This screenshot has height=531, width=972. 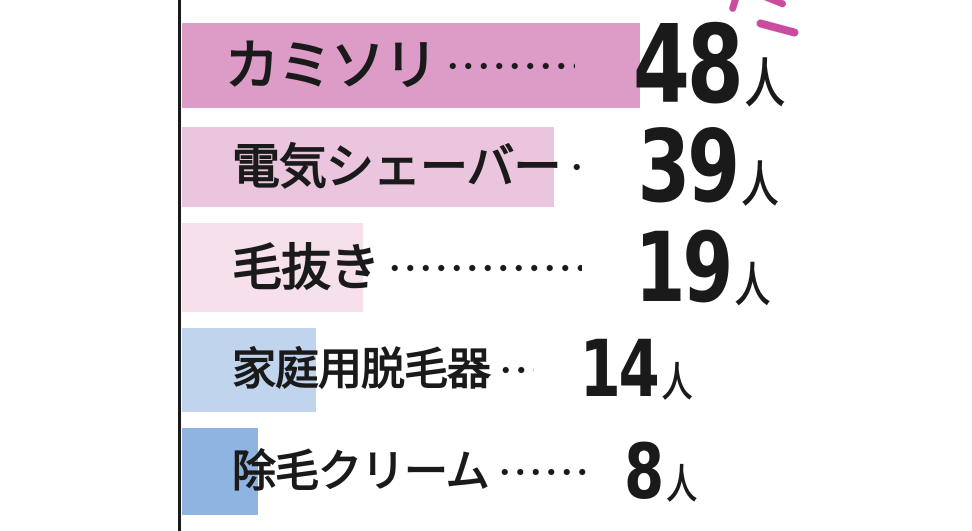 I want to click on value-group: 14 人, so click(x=635, y=370).